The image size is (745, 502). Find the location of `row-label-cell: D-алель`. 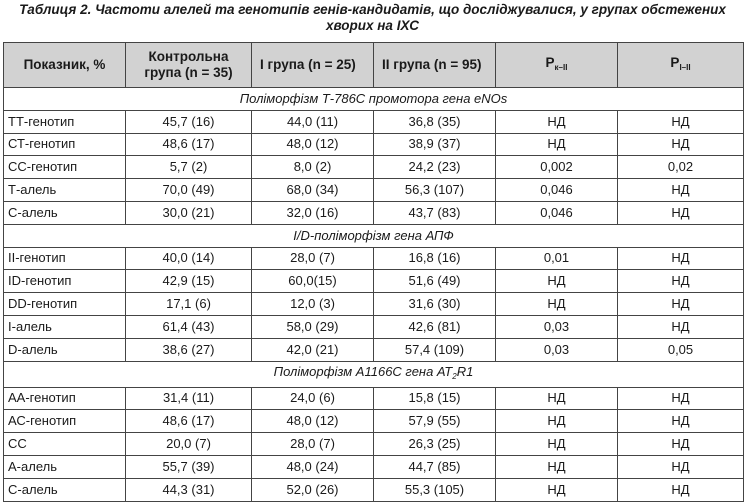

row-label-cell: D-алель is located at coordinates (64, 349).